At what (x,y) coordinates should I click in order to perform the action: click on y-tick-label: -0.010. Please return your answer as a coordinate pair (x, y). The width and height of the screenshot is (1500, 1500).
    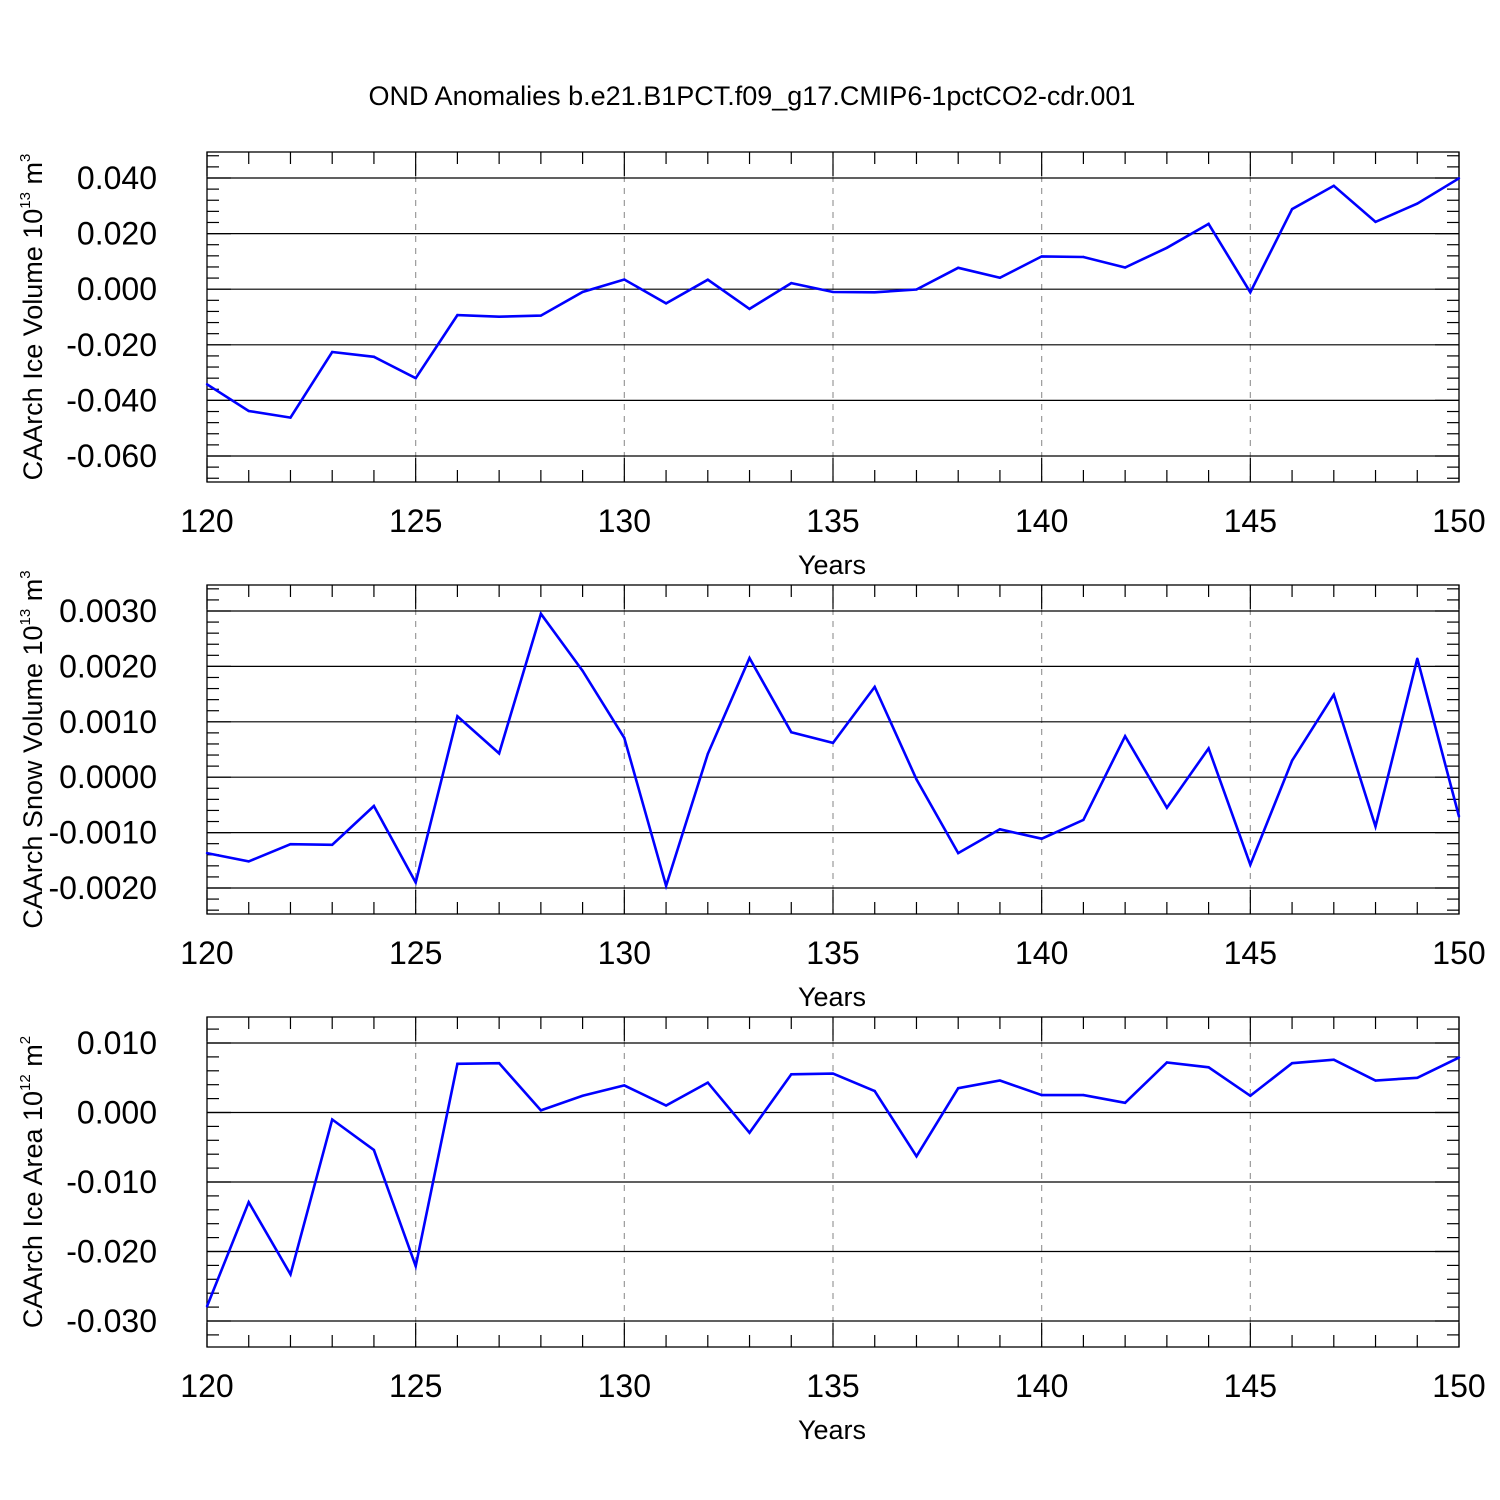
    Looking at the image, I should click on (111, 1182).